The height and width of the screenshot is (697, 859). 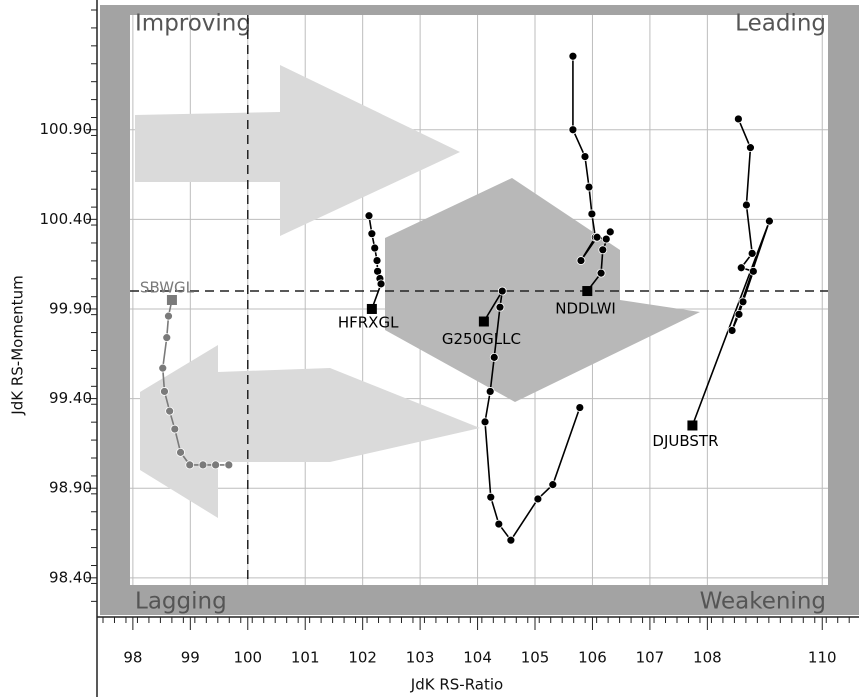 I want to click on quadrant-label: Improving, so click(x=193, y=24).